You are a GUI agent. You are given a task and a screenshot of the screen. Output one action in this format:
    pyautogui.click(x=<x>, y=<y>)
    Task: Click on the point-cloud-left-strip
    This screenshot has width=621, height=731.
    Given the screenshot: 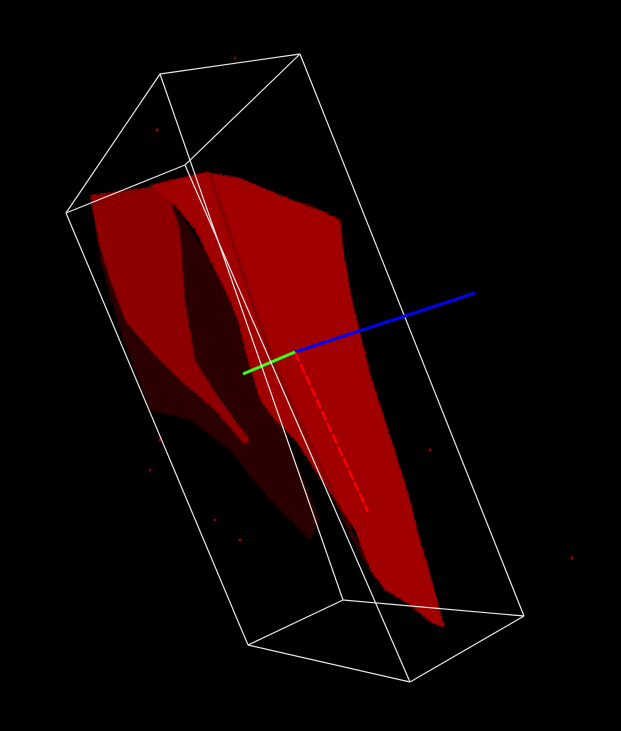 What is the action you would take?
    pyautogui.click(x=170, y=315)
    